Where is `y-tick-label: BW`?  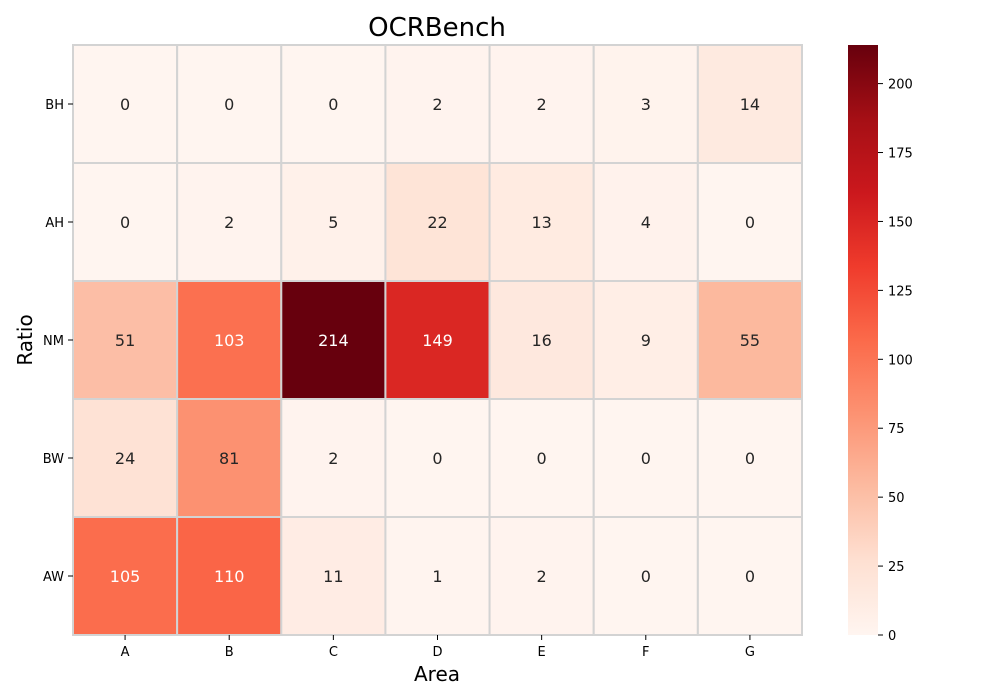 y-tick-label: BW is located at coordinates (53, 459).